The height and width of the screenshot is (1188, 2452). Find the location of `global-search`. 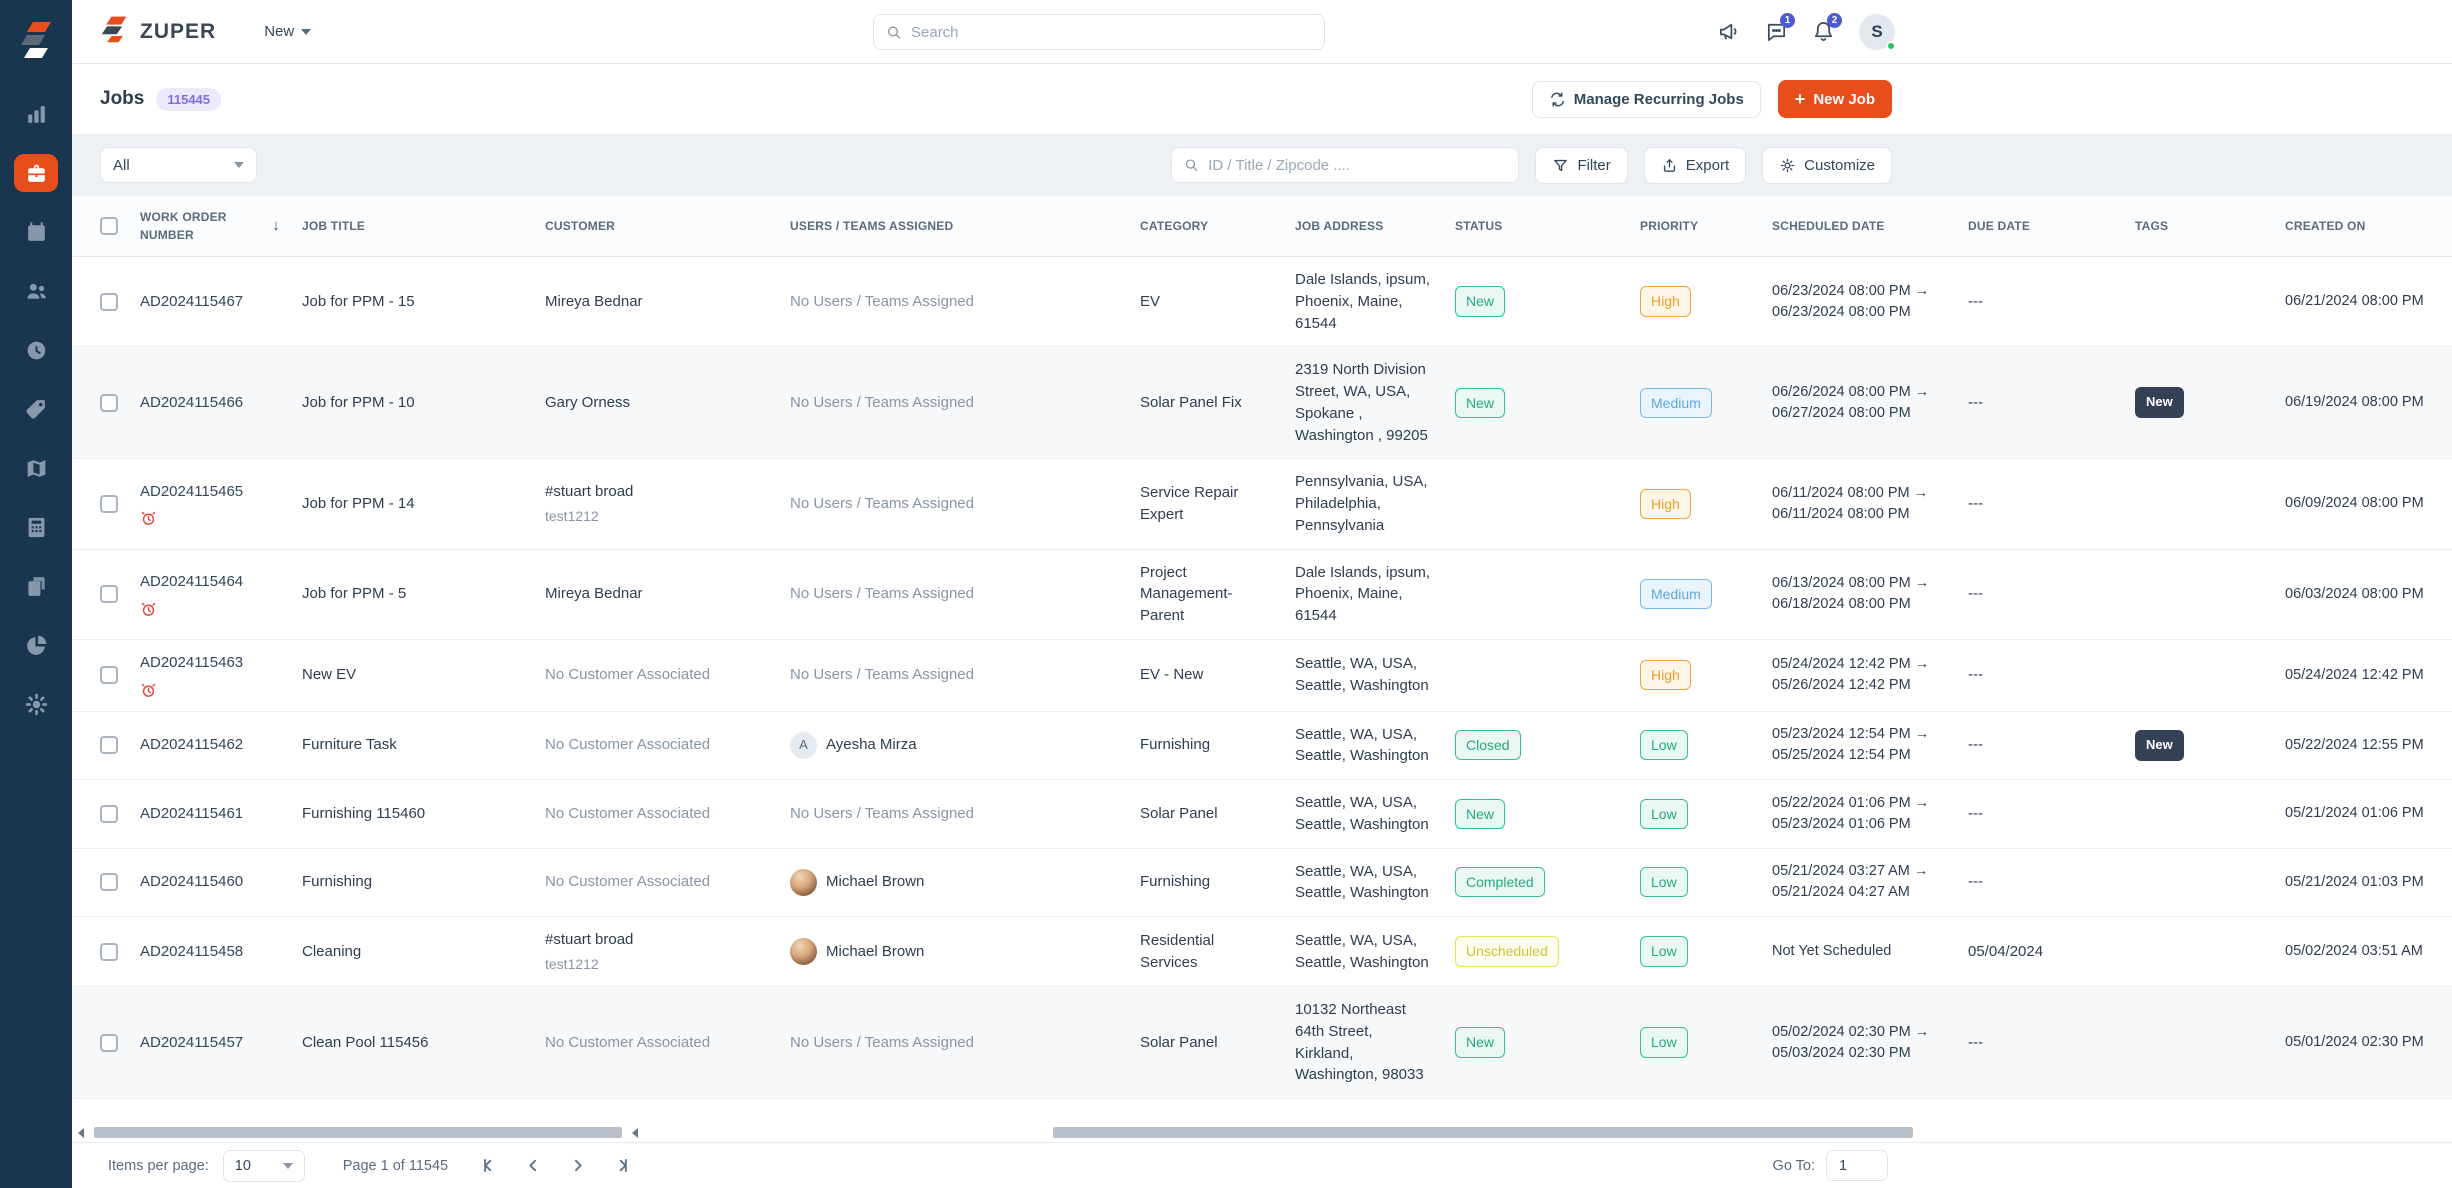

global-search is located at coordinates (1099, 32).